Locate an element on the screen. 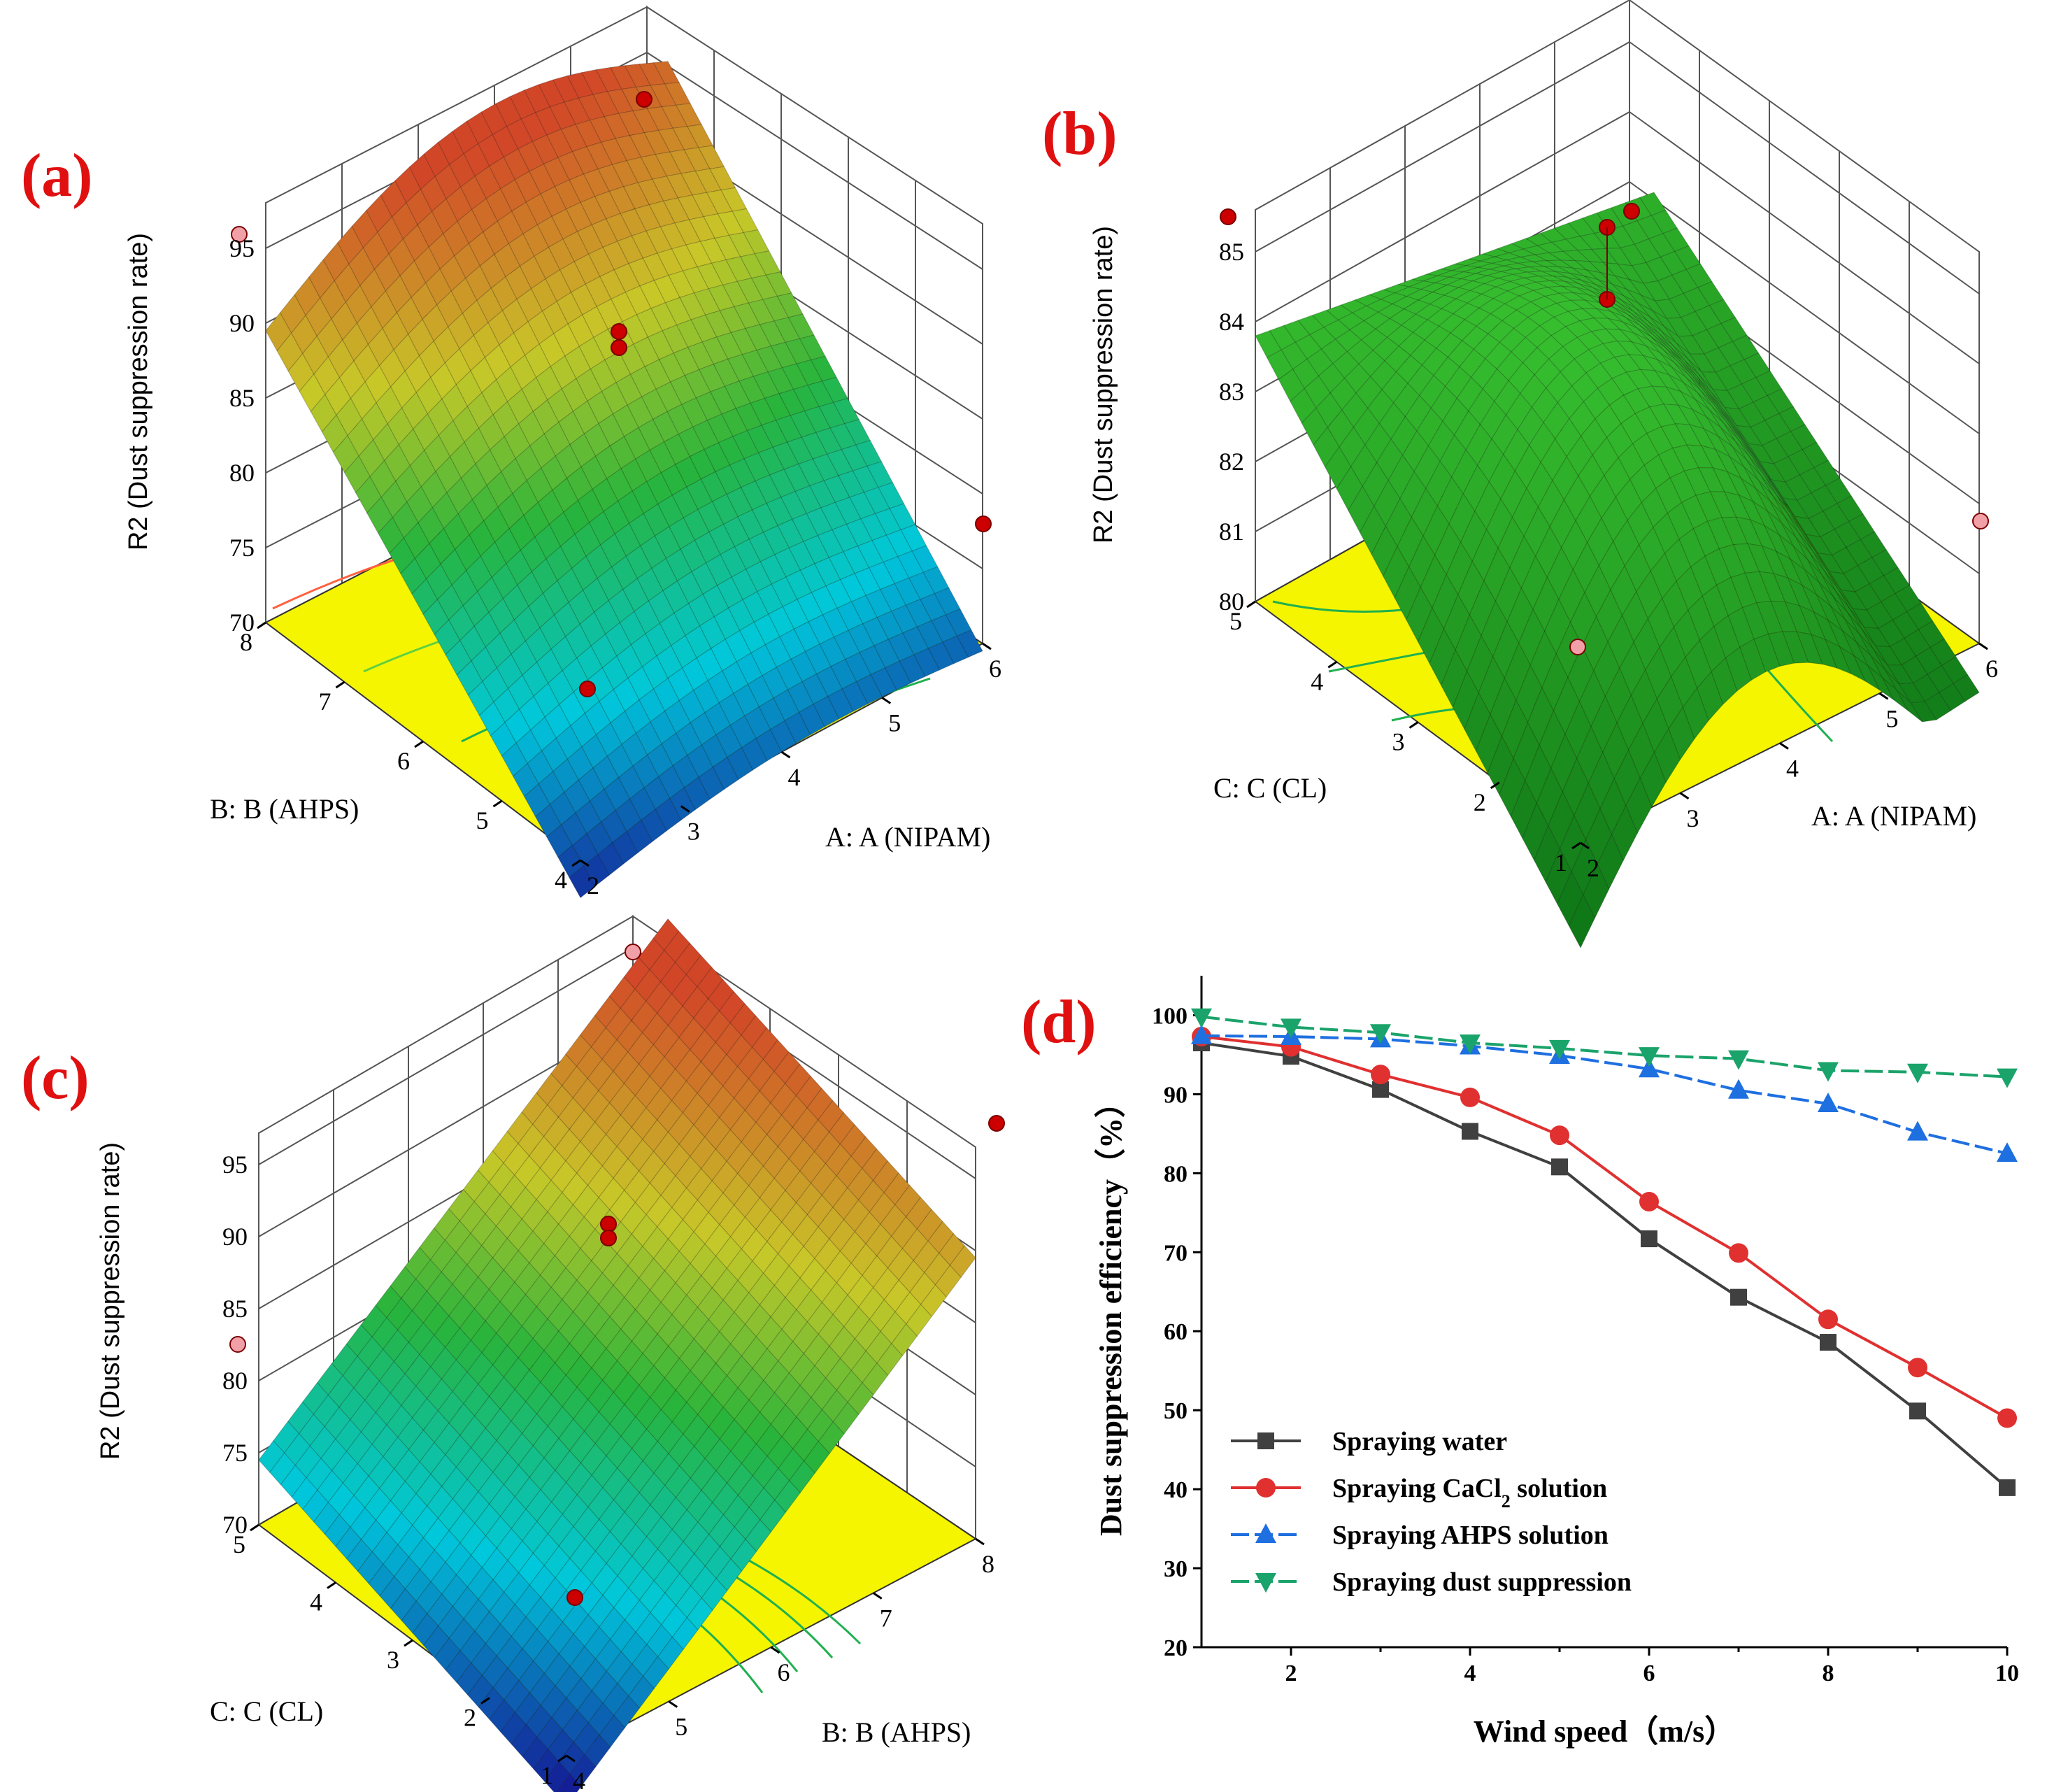  z-tick-label: 75 is located at coordinates (235, 1453).